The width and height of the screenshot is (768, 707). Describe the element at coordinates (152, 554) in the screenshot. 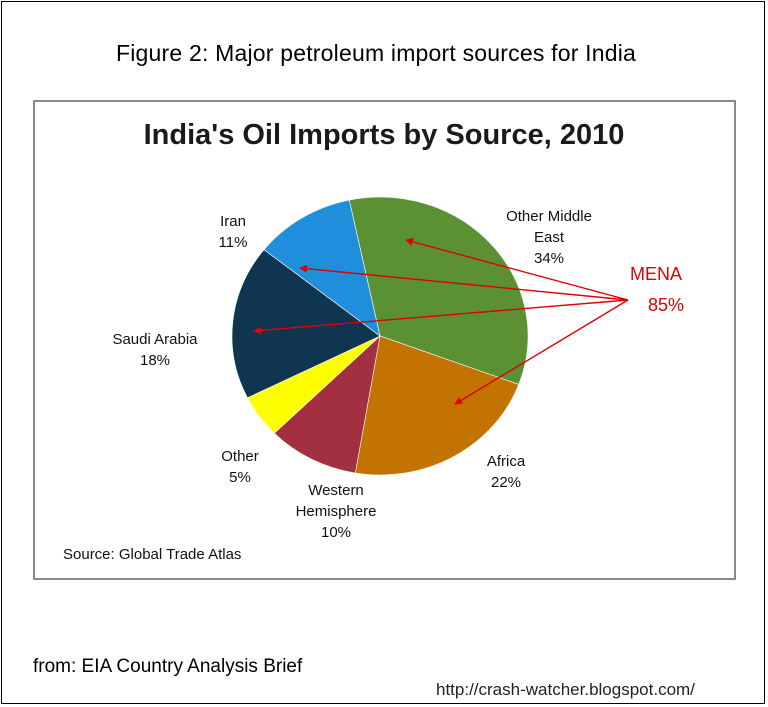

I see `chart-source-note: Source: Global Trade Atlas` at that location.